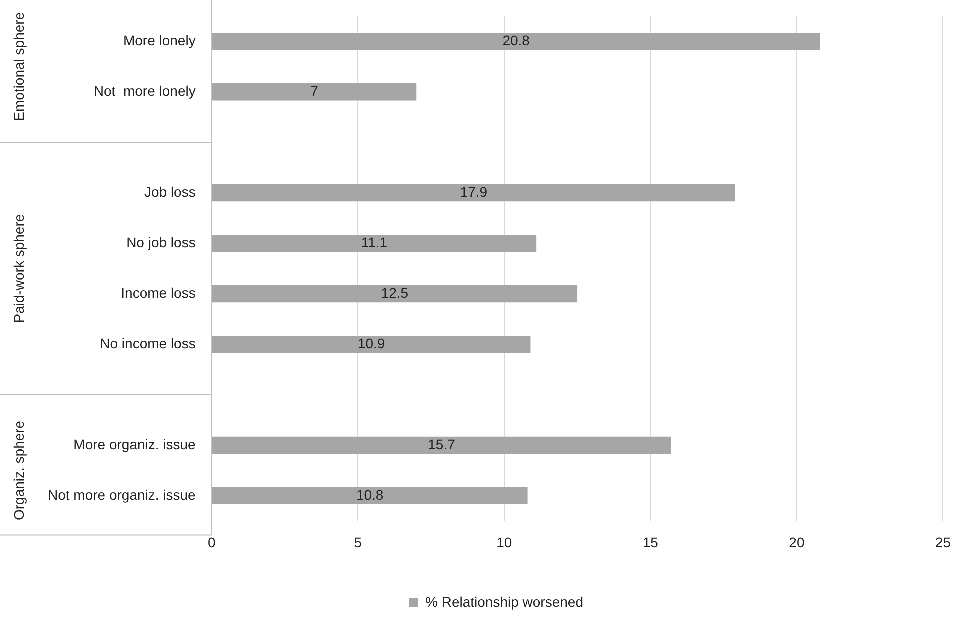  Describe the element at coordinates (135, 444) in the screenshot. I see `y-tick-label: More organiz. issue` at that location.